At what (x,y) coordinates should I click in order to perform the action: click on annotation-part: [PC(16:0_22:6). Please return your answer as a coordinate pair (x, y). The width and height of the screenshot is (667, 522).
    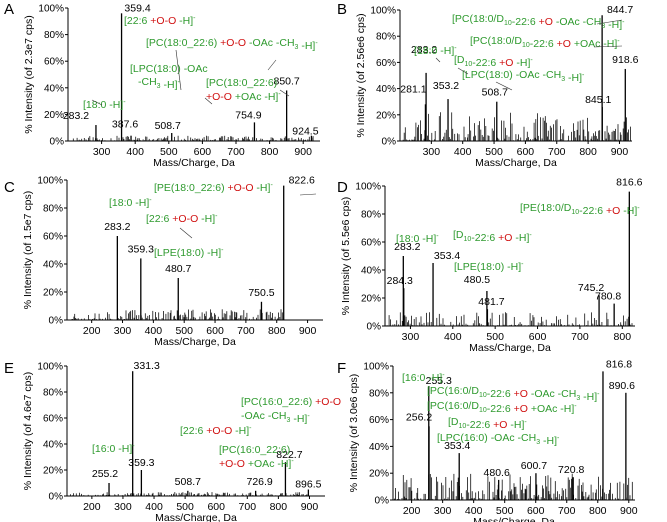
    Looking at the image, I should click on (254, 450).